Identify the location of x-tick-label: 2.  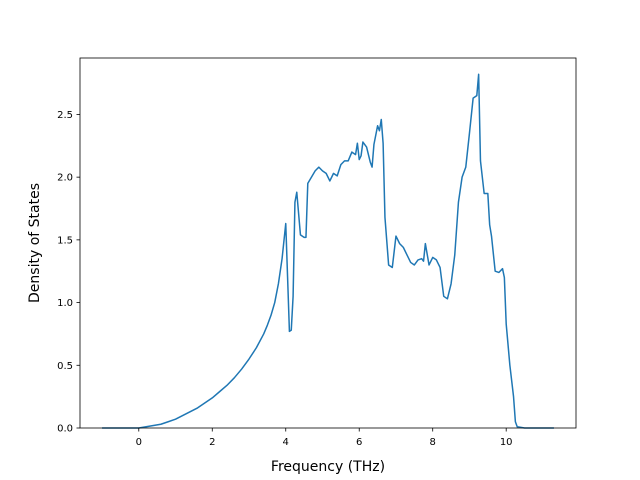
(212, 442).